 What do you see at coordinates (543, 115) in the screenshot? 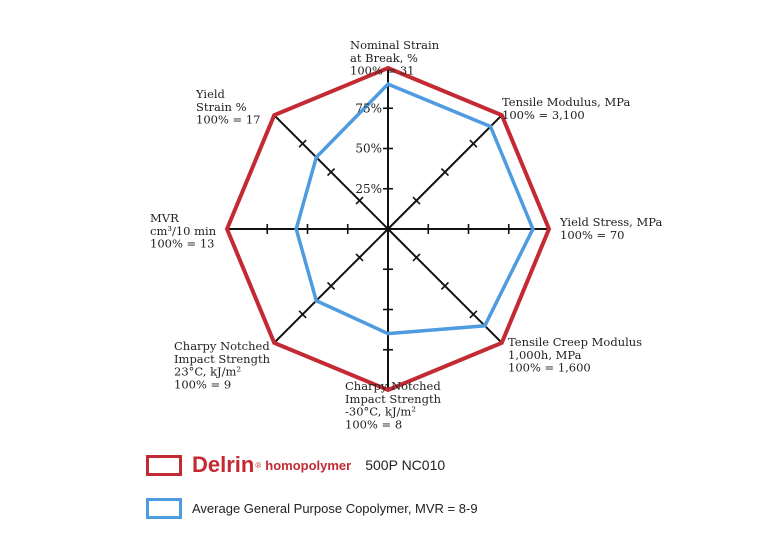
I see `axis-label-1-line-1: 100% = 3,100` at bounding box center [543, 115].